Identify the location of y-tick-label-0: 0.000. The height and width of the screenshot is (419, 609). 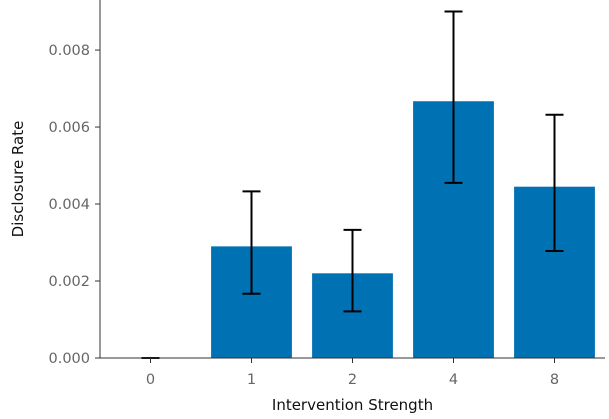
(69, 359).